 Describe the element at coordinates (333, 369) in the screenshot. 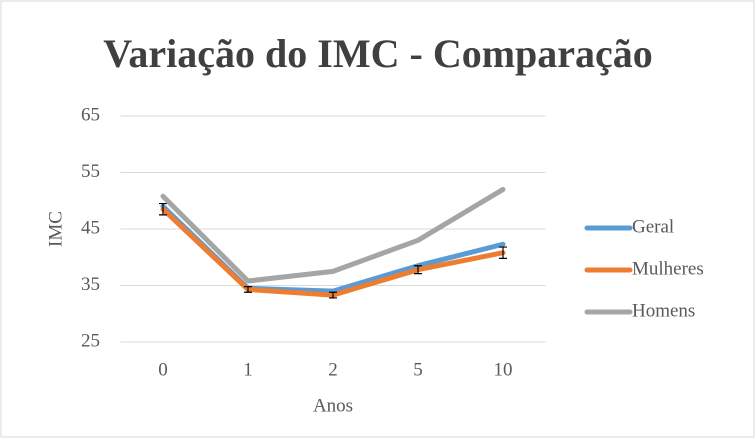

I see `x-tick-label: 2` at that location.